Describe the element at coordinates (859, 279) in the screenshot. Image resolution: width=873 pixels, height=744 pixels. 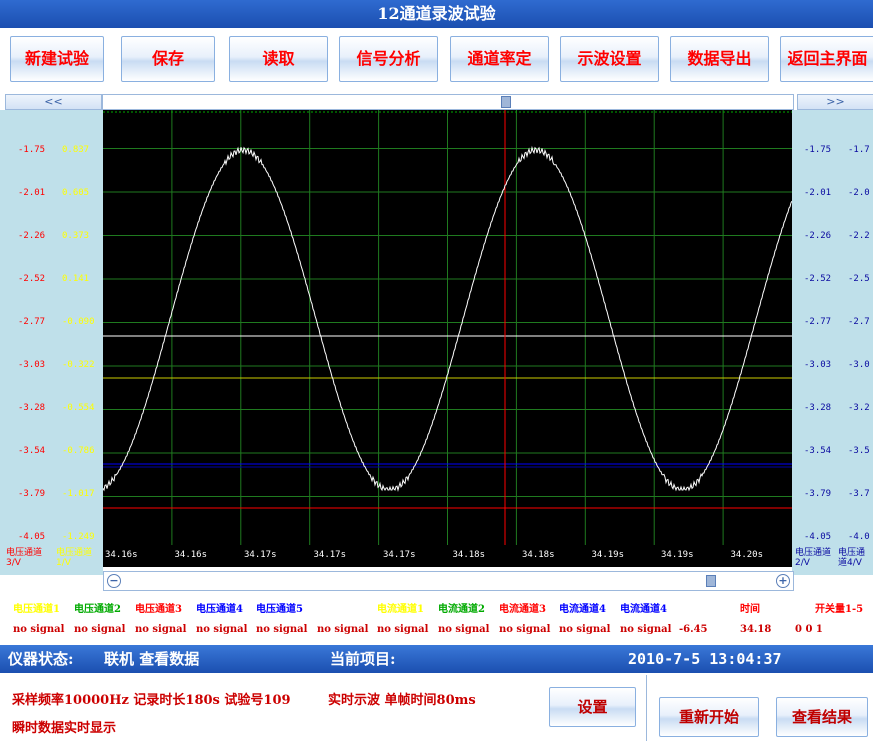
I see `right-axis-tick-2: -2.5` at that location.